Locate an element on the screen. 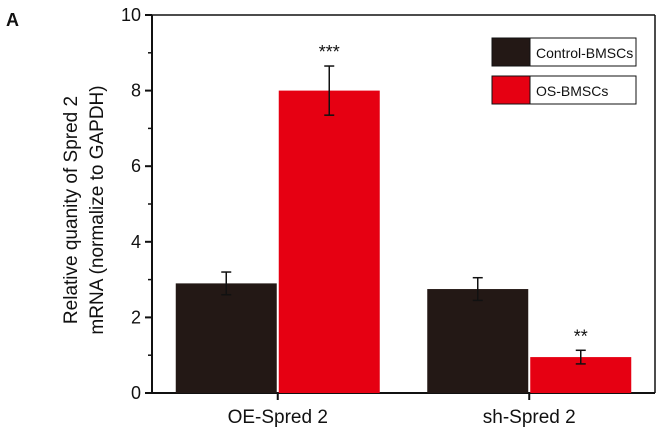 The width and height of the screenshot is (660, 435). y-axis-label-line1: Relative quanity of Spred 2 is located at coordinates (71, 210).